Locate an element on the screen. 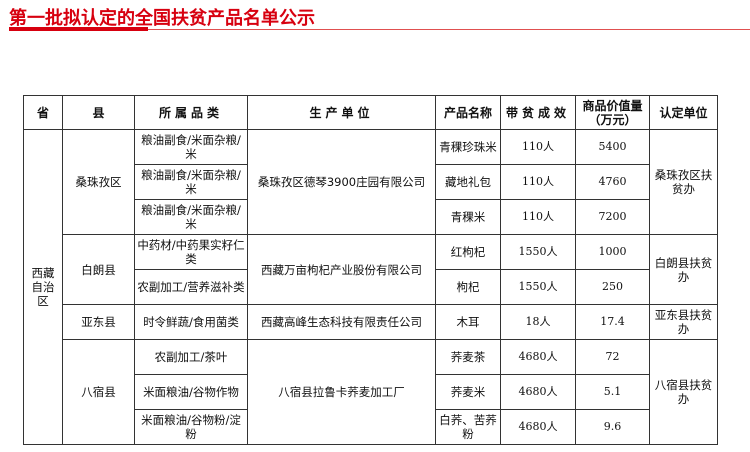  header-row: 省 县 所属品类 生产单位 产品名称 带贫成效 商品价值量（万元） 认定单位 is located at coordinates (370, 112).